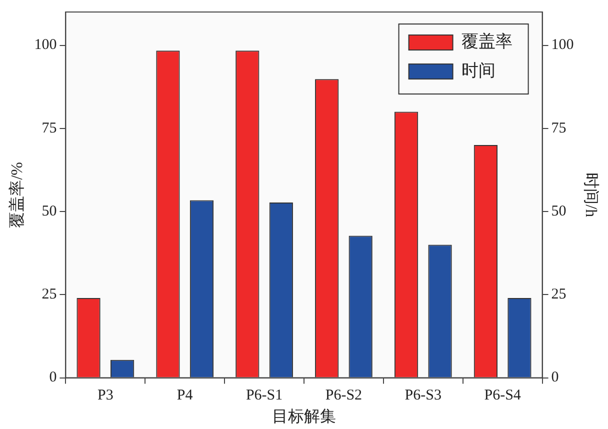 The height and width of the screenshot is (429, 608). What do you see at coordinates (562, 45) in the screenshot?
I see `y2-tick-label: 100` at bounding box center [562, 45].